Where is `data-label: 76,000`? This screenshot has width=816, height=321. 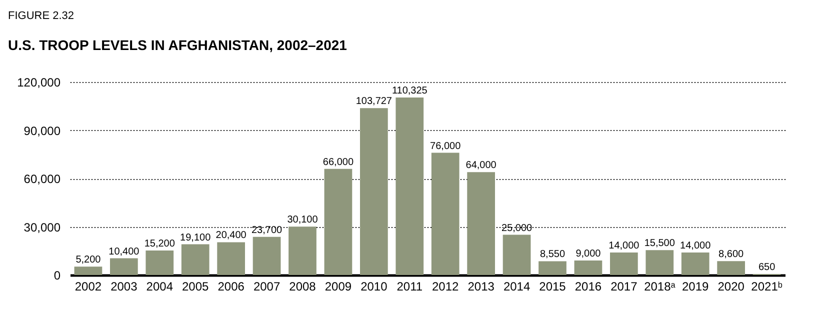
data-label: 76,000 is located at coordinates (446, 146).